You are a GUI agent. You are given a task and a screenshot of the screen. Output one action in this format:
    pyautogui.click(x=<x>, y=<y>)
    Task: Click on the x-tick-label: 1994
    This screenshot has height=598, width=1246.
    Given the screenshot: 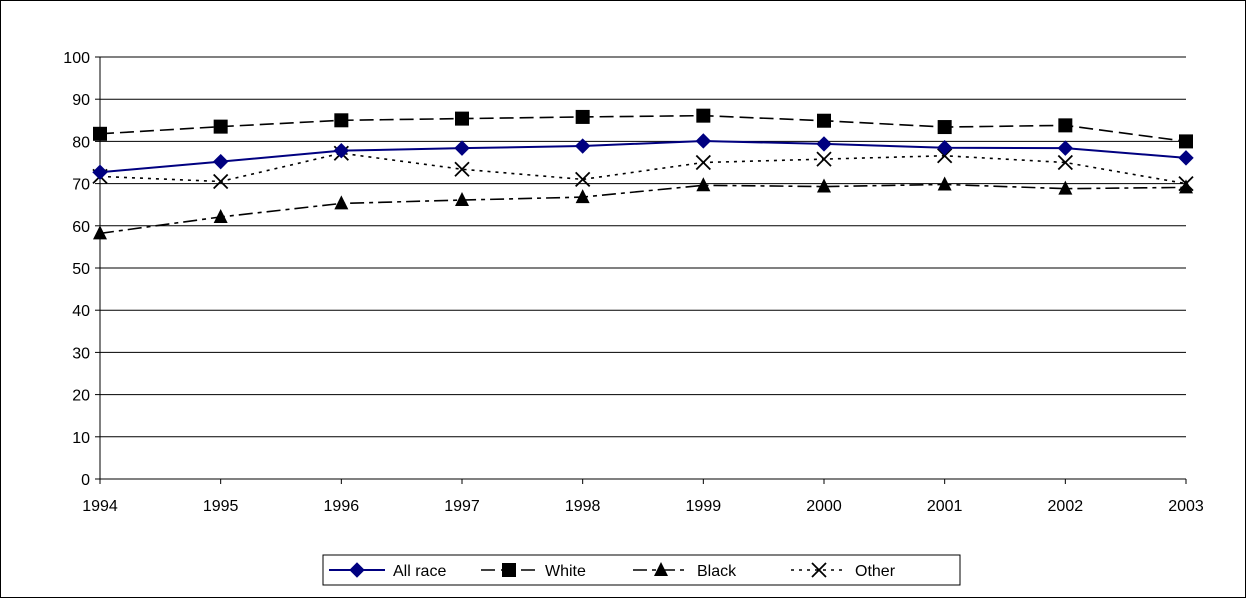 What is the action you would take?
    pyautogui.click(x=100, y=506)
    